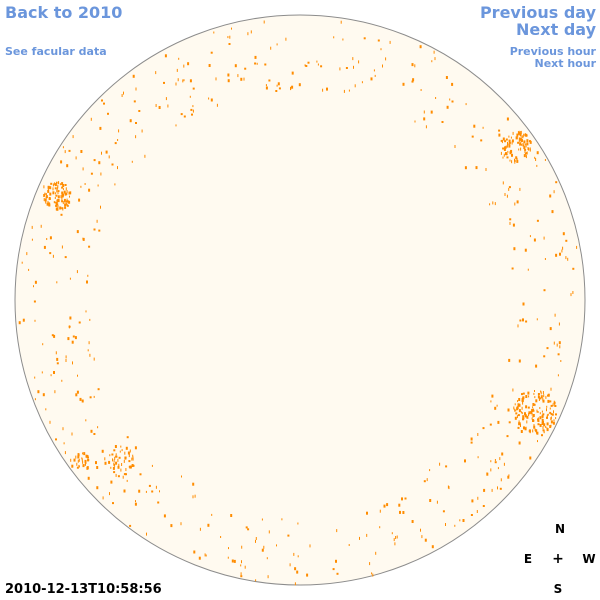 The image size is (600, 600). Describe the element at coordinates (537, 12) in the screenshot. I see `previous-day-link: Previous day` at that location.